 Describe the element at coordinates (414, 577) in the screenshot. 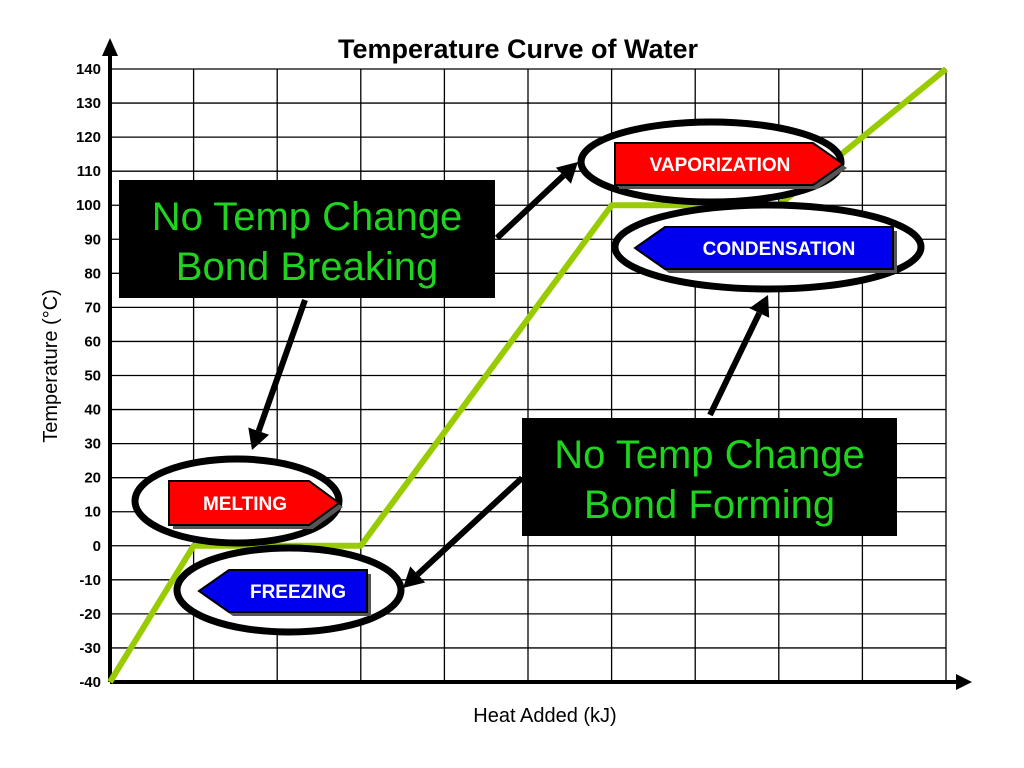

I see `arrow-to-freezing-head` at that location.